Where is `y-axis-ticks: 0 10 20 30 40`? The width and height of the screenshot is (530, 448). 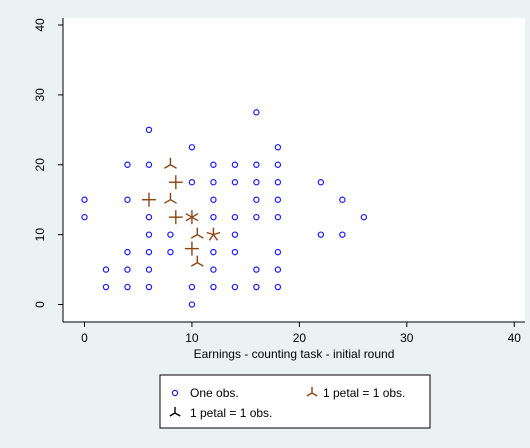
y-axis-ticks: 0 10 20 30 40 is located at coordinates (48, 163).